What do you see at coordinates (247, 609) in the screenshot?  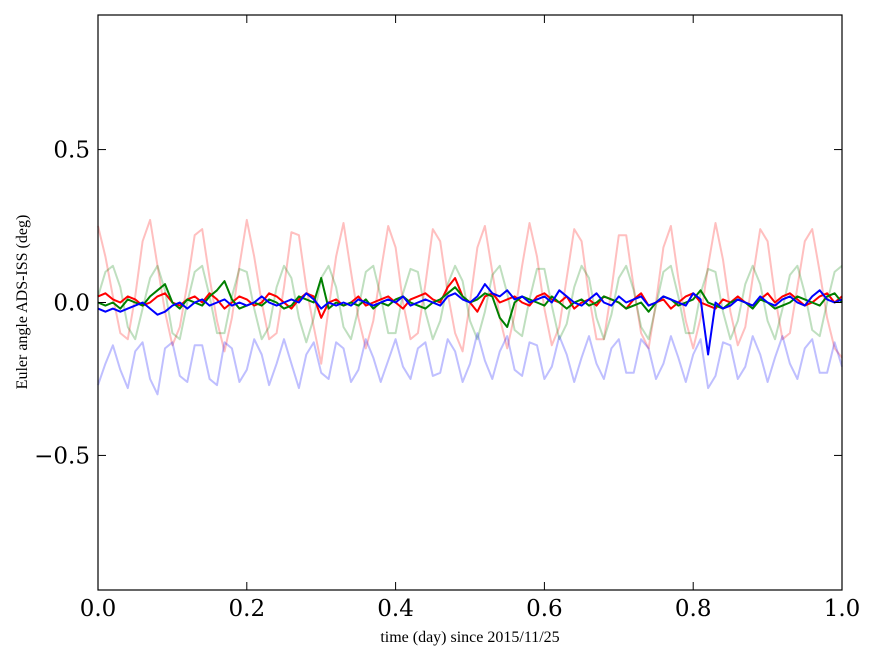 I see `x-tick-label: 0.2` at bounding box center [247, 609].